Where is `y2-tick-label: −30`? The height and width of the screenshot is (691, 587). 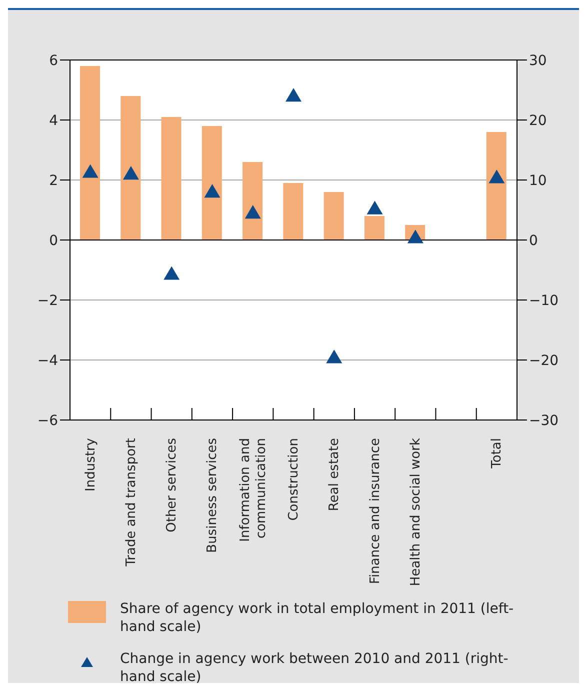
y2-tick-label: −30 is located at coordinates (544, 420).